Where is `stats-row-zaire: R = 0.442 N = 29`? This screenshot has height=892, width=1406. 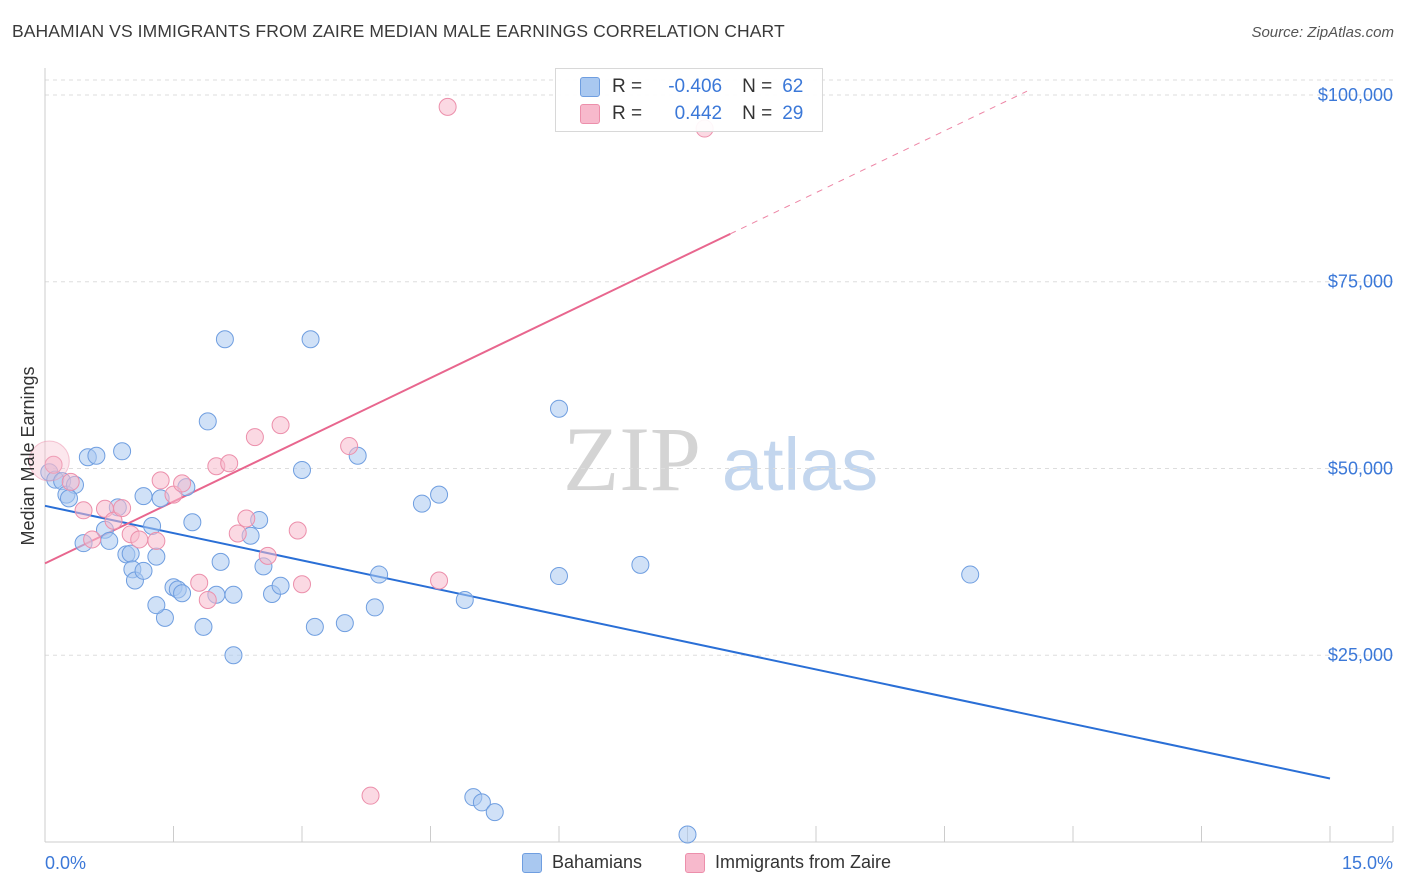
stats-row-zaire: R = 0.442 N = 29 is located at coordinates (691, 114).